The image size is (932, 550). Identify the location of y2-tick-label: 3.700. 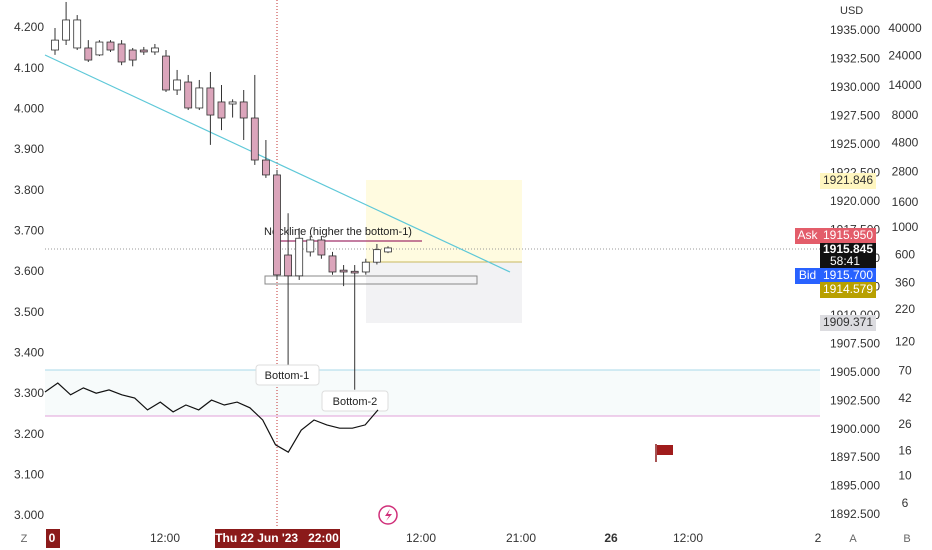
(29, 231).